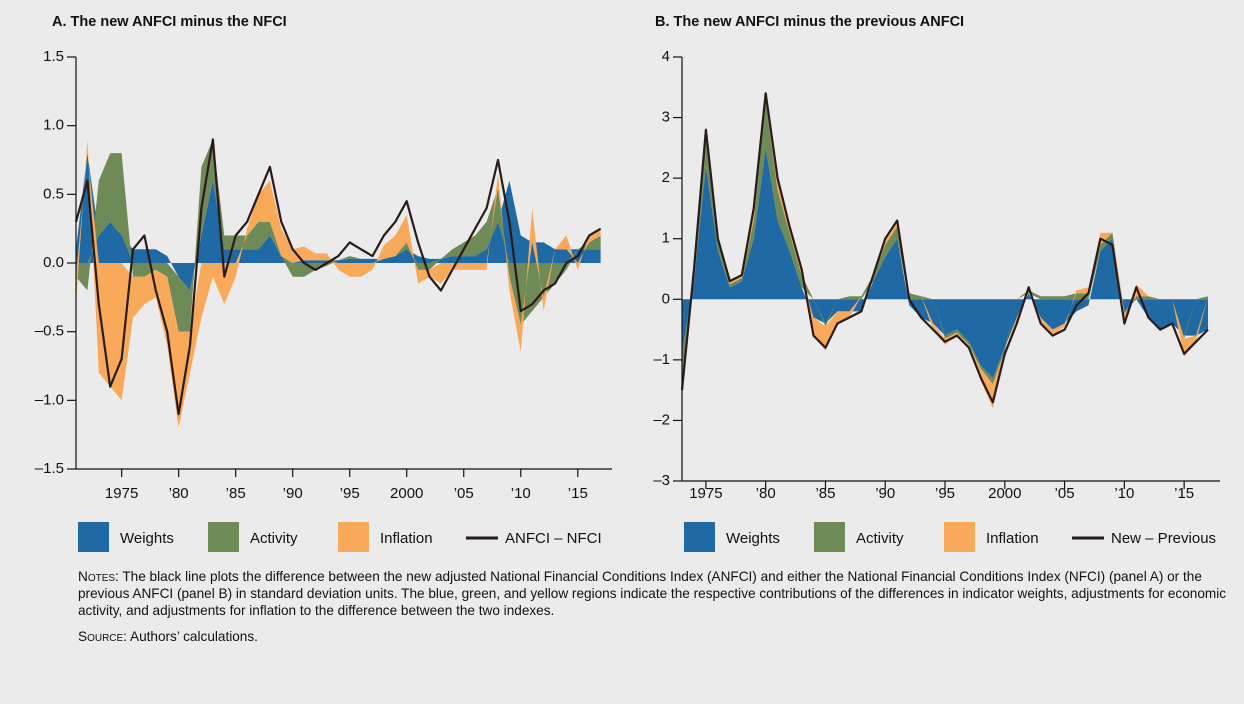  What do you see at coordinates (666, 56) in the screenshot?
I see `y-tick-label: 4` at bounding box center [666, 56].